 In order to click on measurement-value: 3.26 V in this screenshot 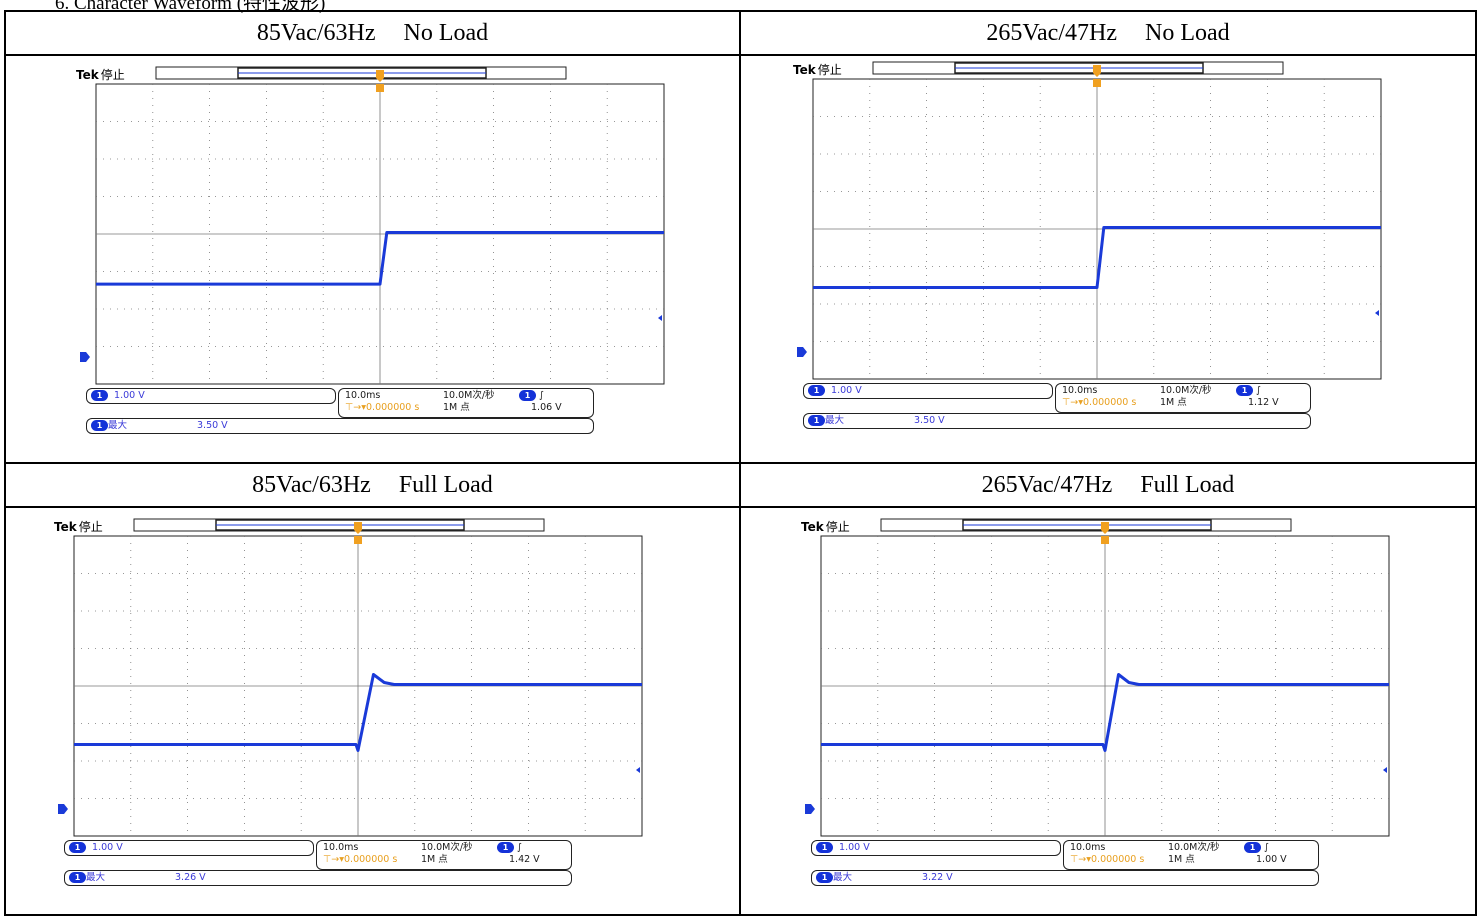, I will do `click(190, 878)`.